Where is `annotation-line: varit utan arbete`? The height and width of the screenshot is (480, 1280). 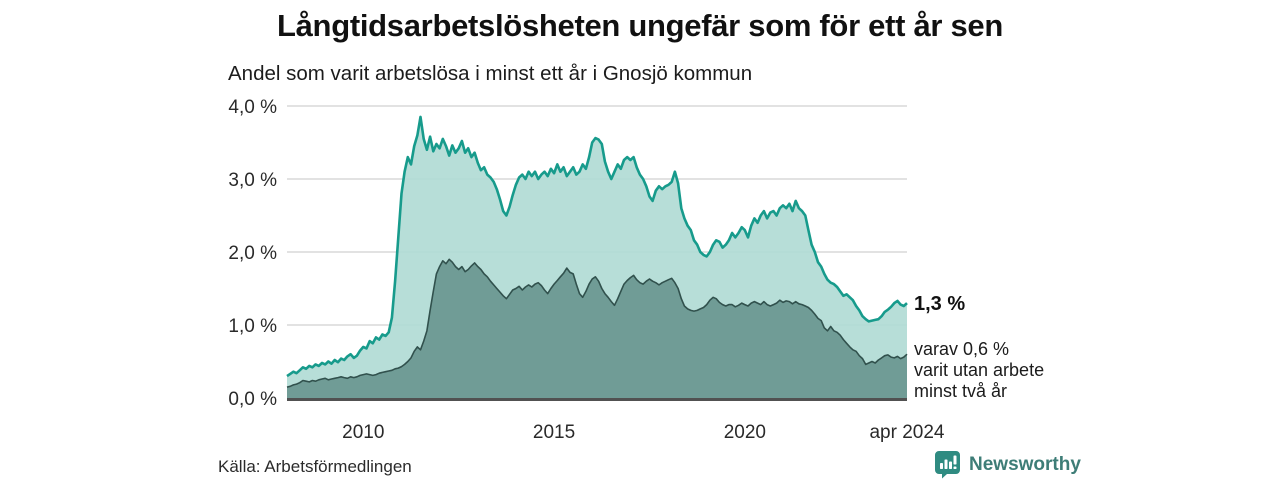
annotation-line: varit utan arbete is located at coordinates (979, 370).